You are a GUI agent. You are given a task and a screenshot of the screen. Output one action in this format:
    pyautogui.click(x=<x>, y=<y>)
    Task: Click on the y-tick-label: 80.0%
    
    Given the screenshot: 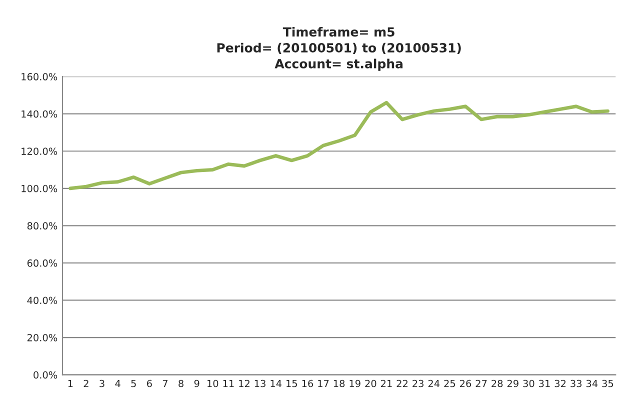 What is the action you would take?
    pyautogui.click(x=42, y=226)
    